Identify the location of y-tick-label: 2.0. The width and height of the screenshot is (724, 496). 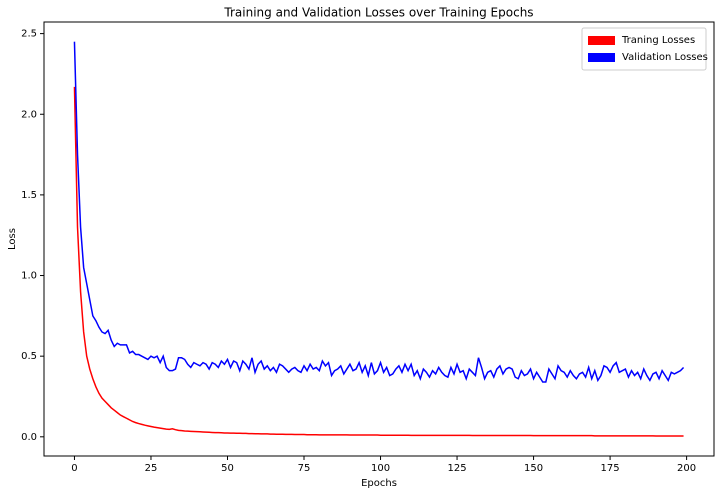
(29, 114).